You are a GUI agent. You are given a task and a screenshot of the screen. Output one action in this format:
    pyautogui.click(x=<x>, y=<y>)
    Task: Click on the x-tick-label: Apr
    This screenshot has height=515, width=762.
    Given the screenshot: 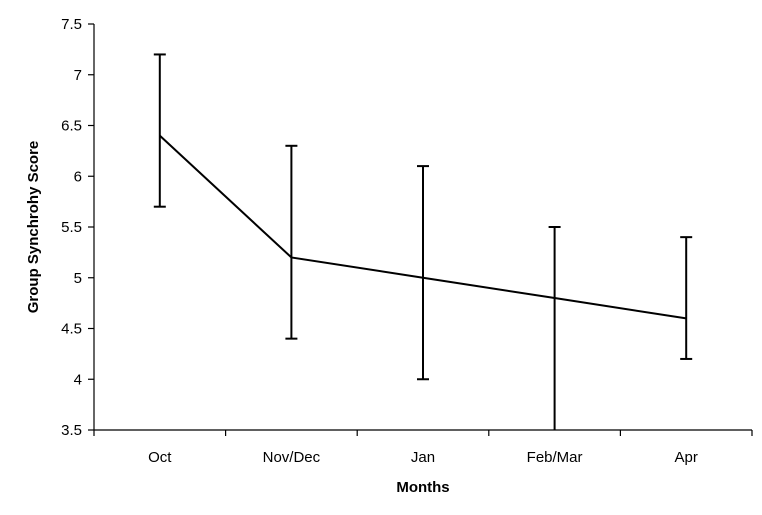 What is the action you would take?
    pyautogui.click(x=686, y=457)
    